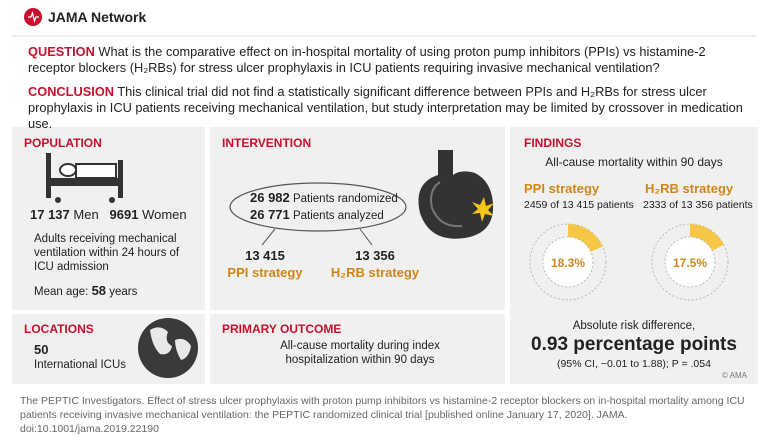 Image resolution: width=768 pixels, height=436 pixels. I want to click on risk-label: Absolute risk difference,, so click(634, 326).